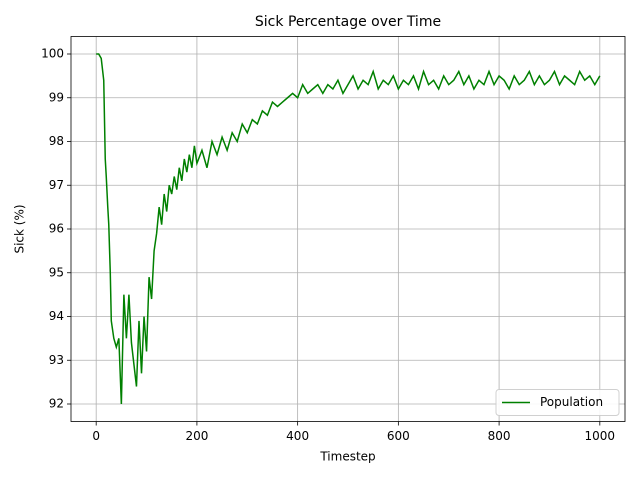  What do you see at coordinates (56, 272) in the screenshot?
I see `y-tick-label: 95` at bounding box center [56, 272].